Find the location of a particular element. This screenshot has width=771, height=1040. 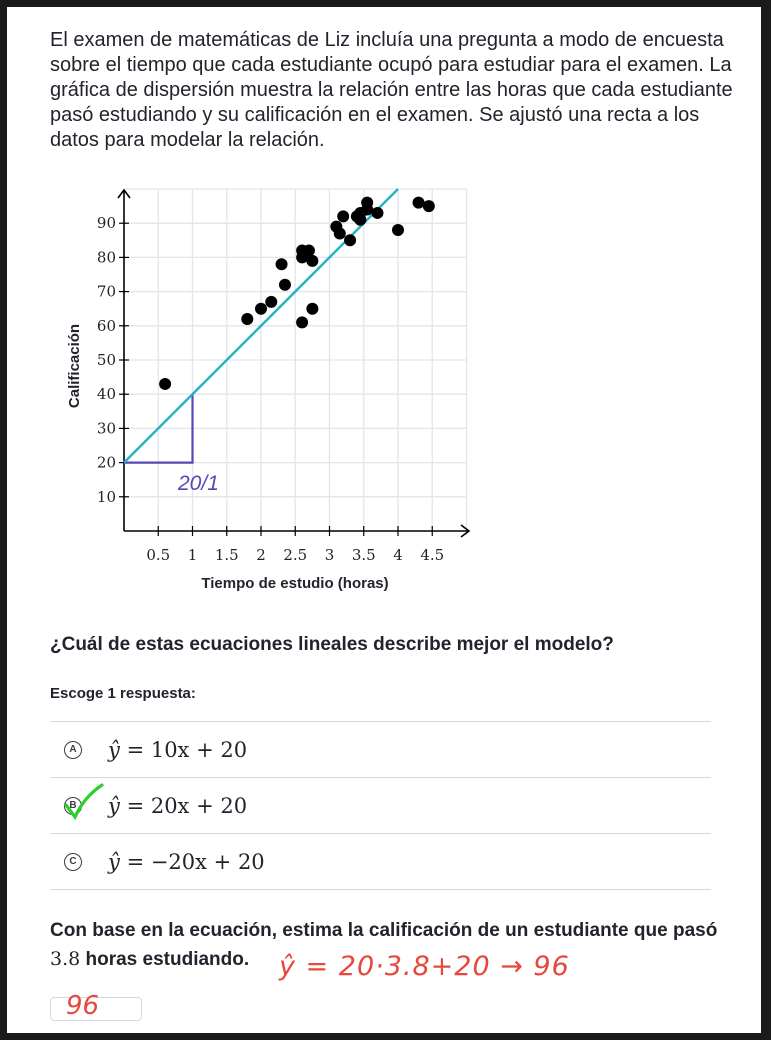

question-2-hours: 3.8 is located at coordinates (65, 959).